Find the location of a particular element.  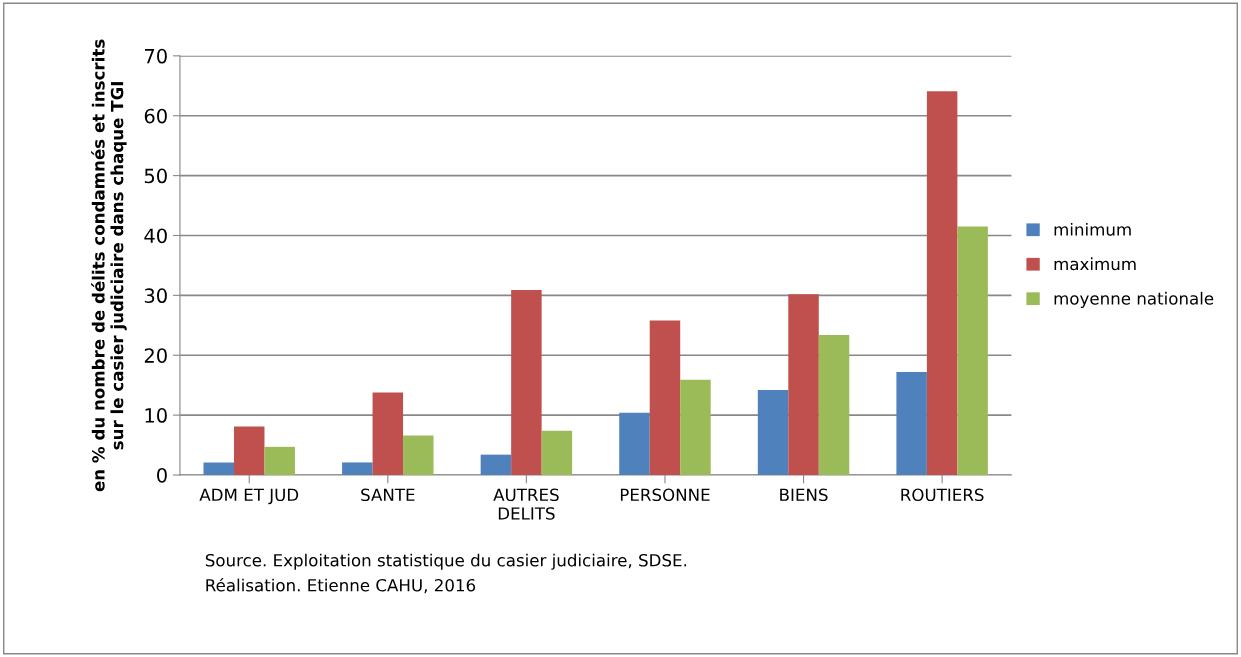

y-tick-label: 40 is located at coordinates (155, 236).